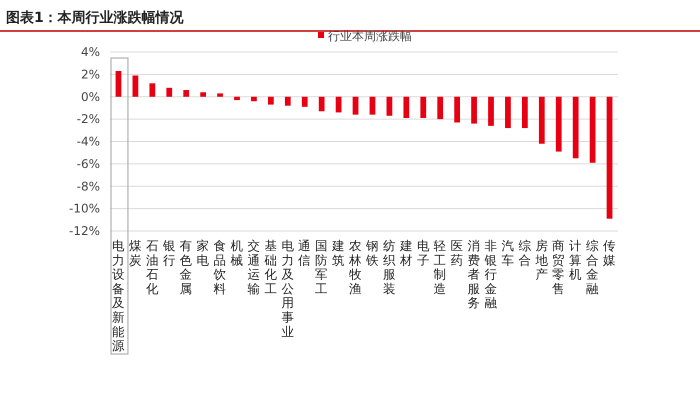  Describe the element at coordinates (423, 253) in the screenshot. I see `x-tick-label: 电子` at that location.